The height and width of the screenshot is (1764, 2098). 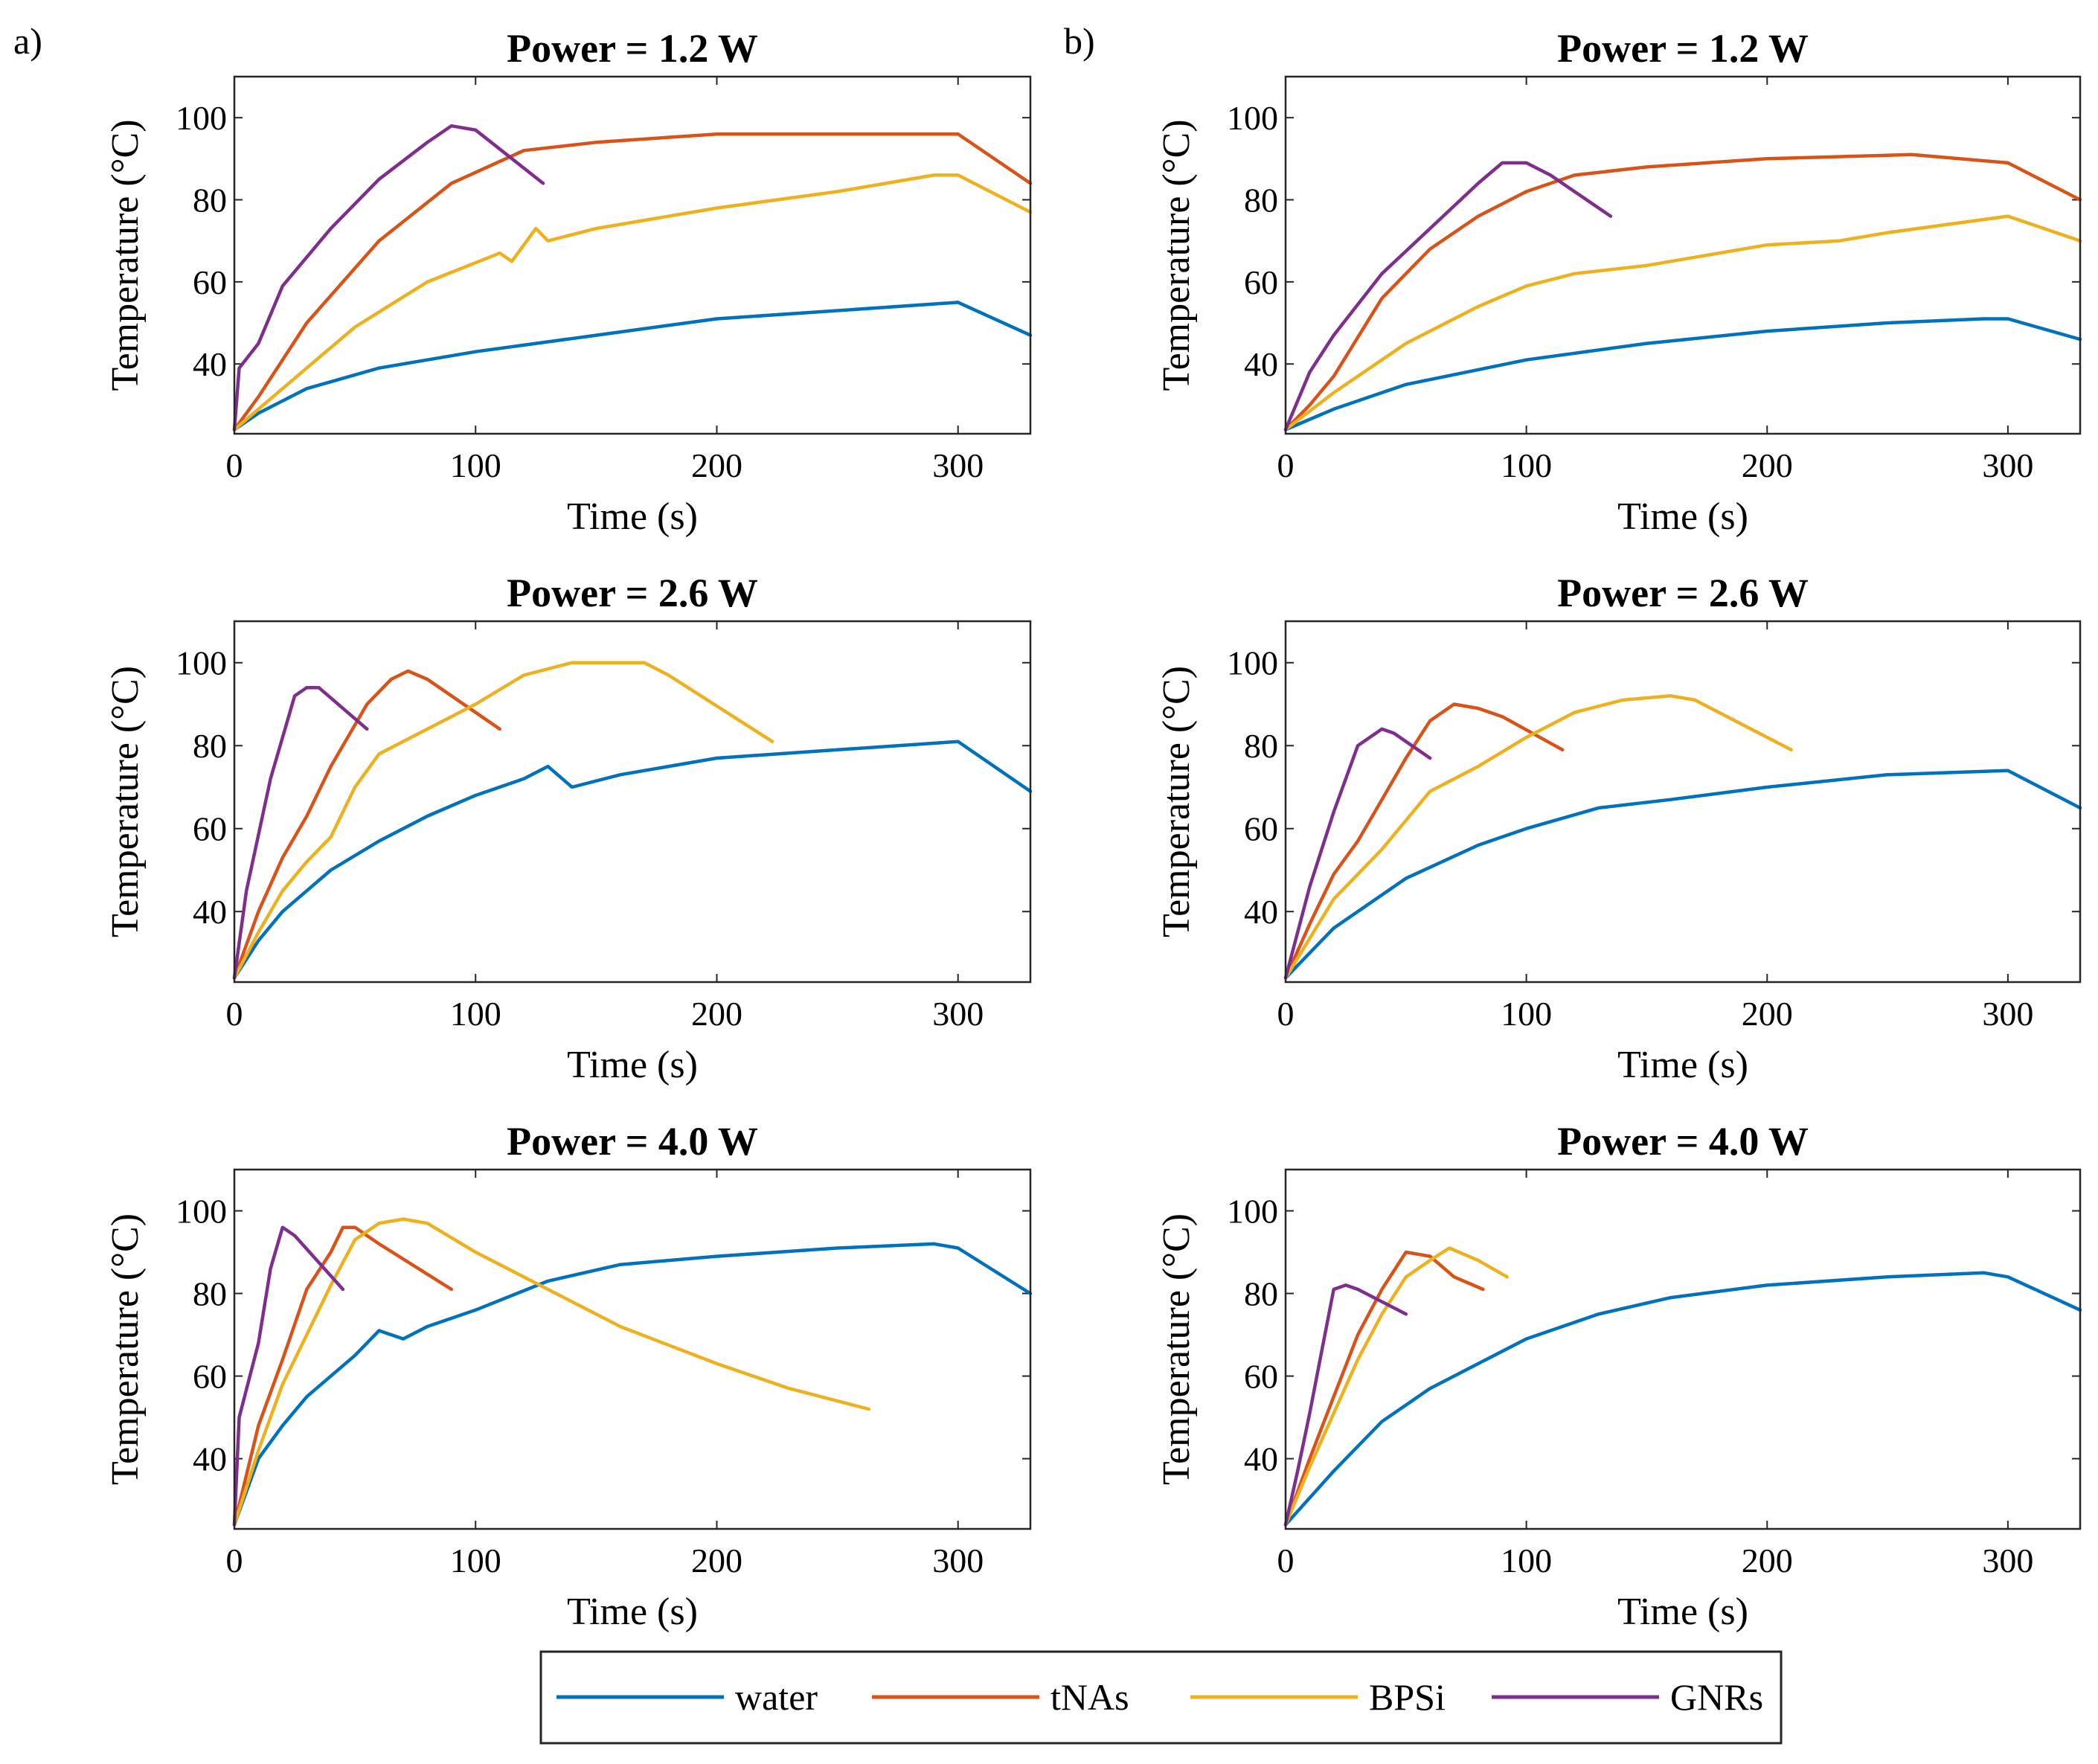 What do you see at coordinates (1089, 1697) in the screenshot?
I see `legend-label-tnas: tNAs` at bounding box center [1089, 1697].